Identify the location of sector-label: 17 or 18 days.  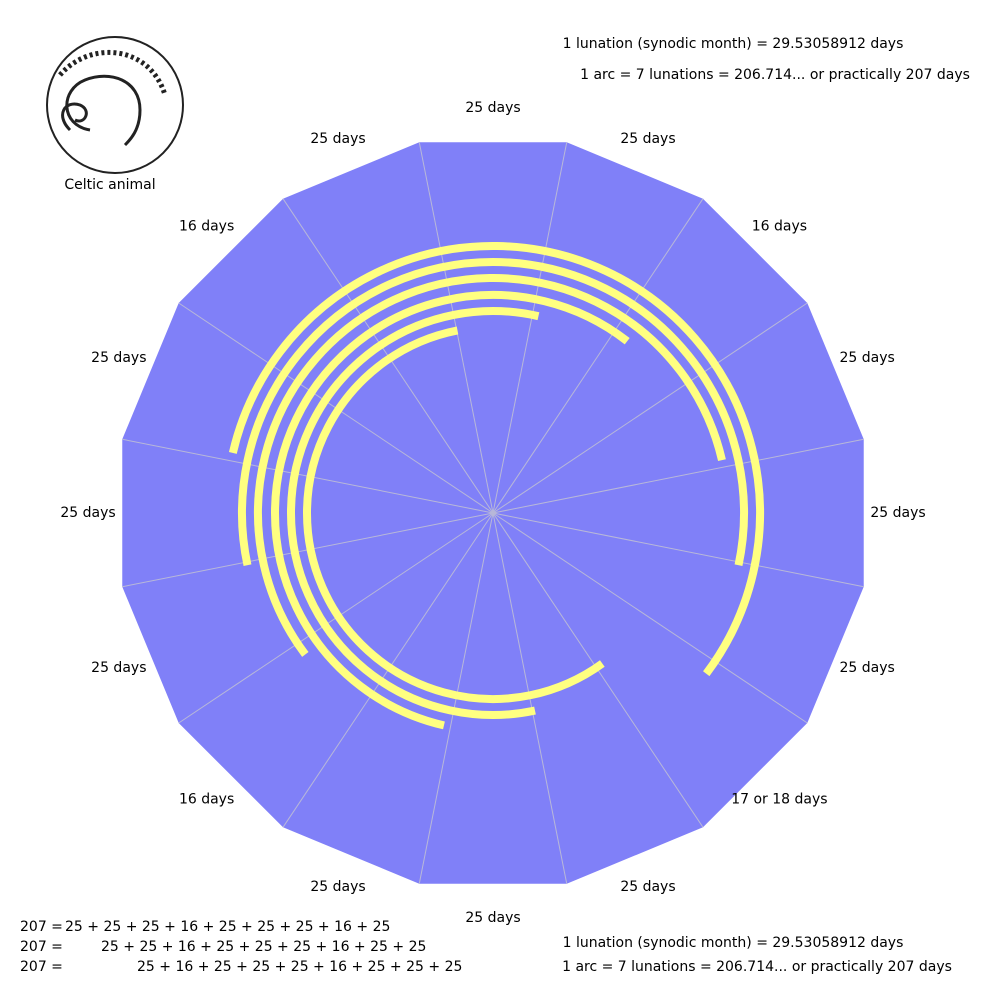
(779, 799).